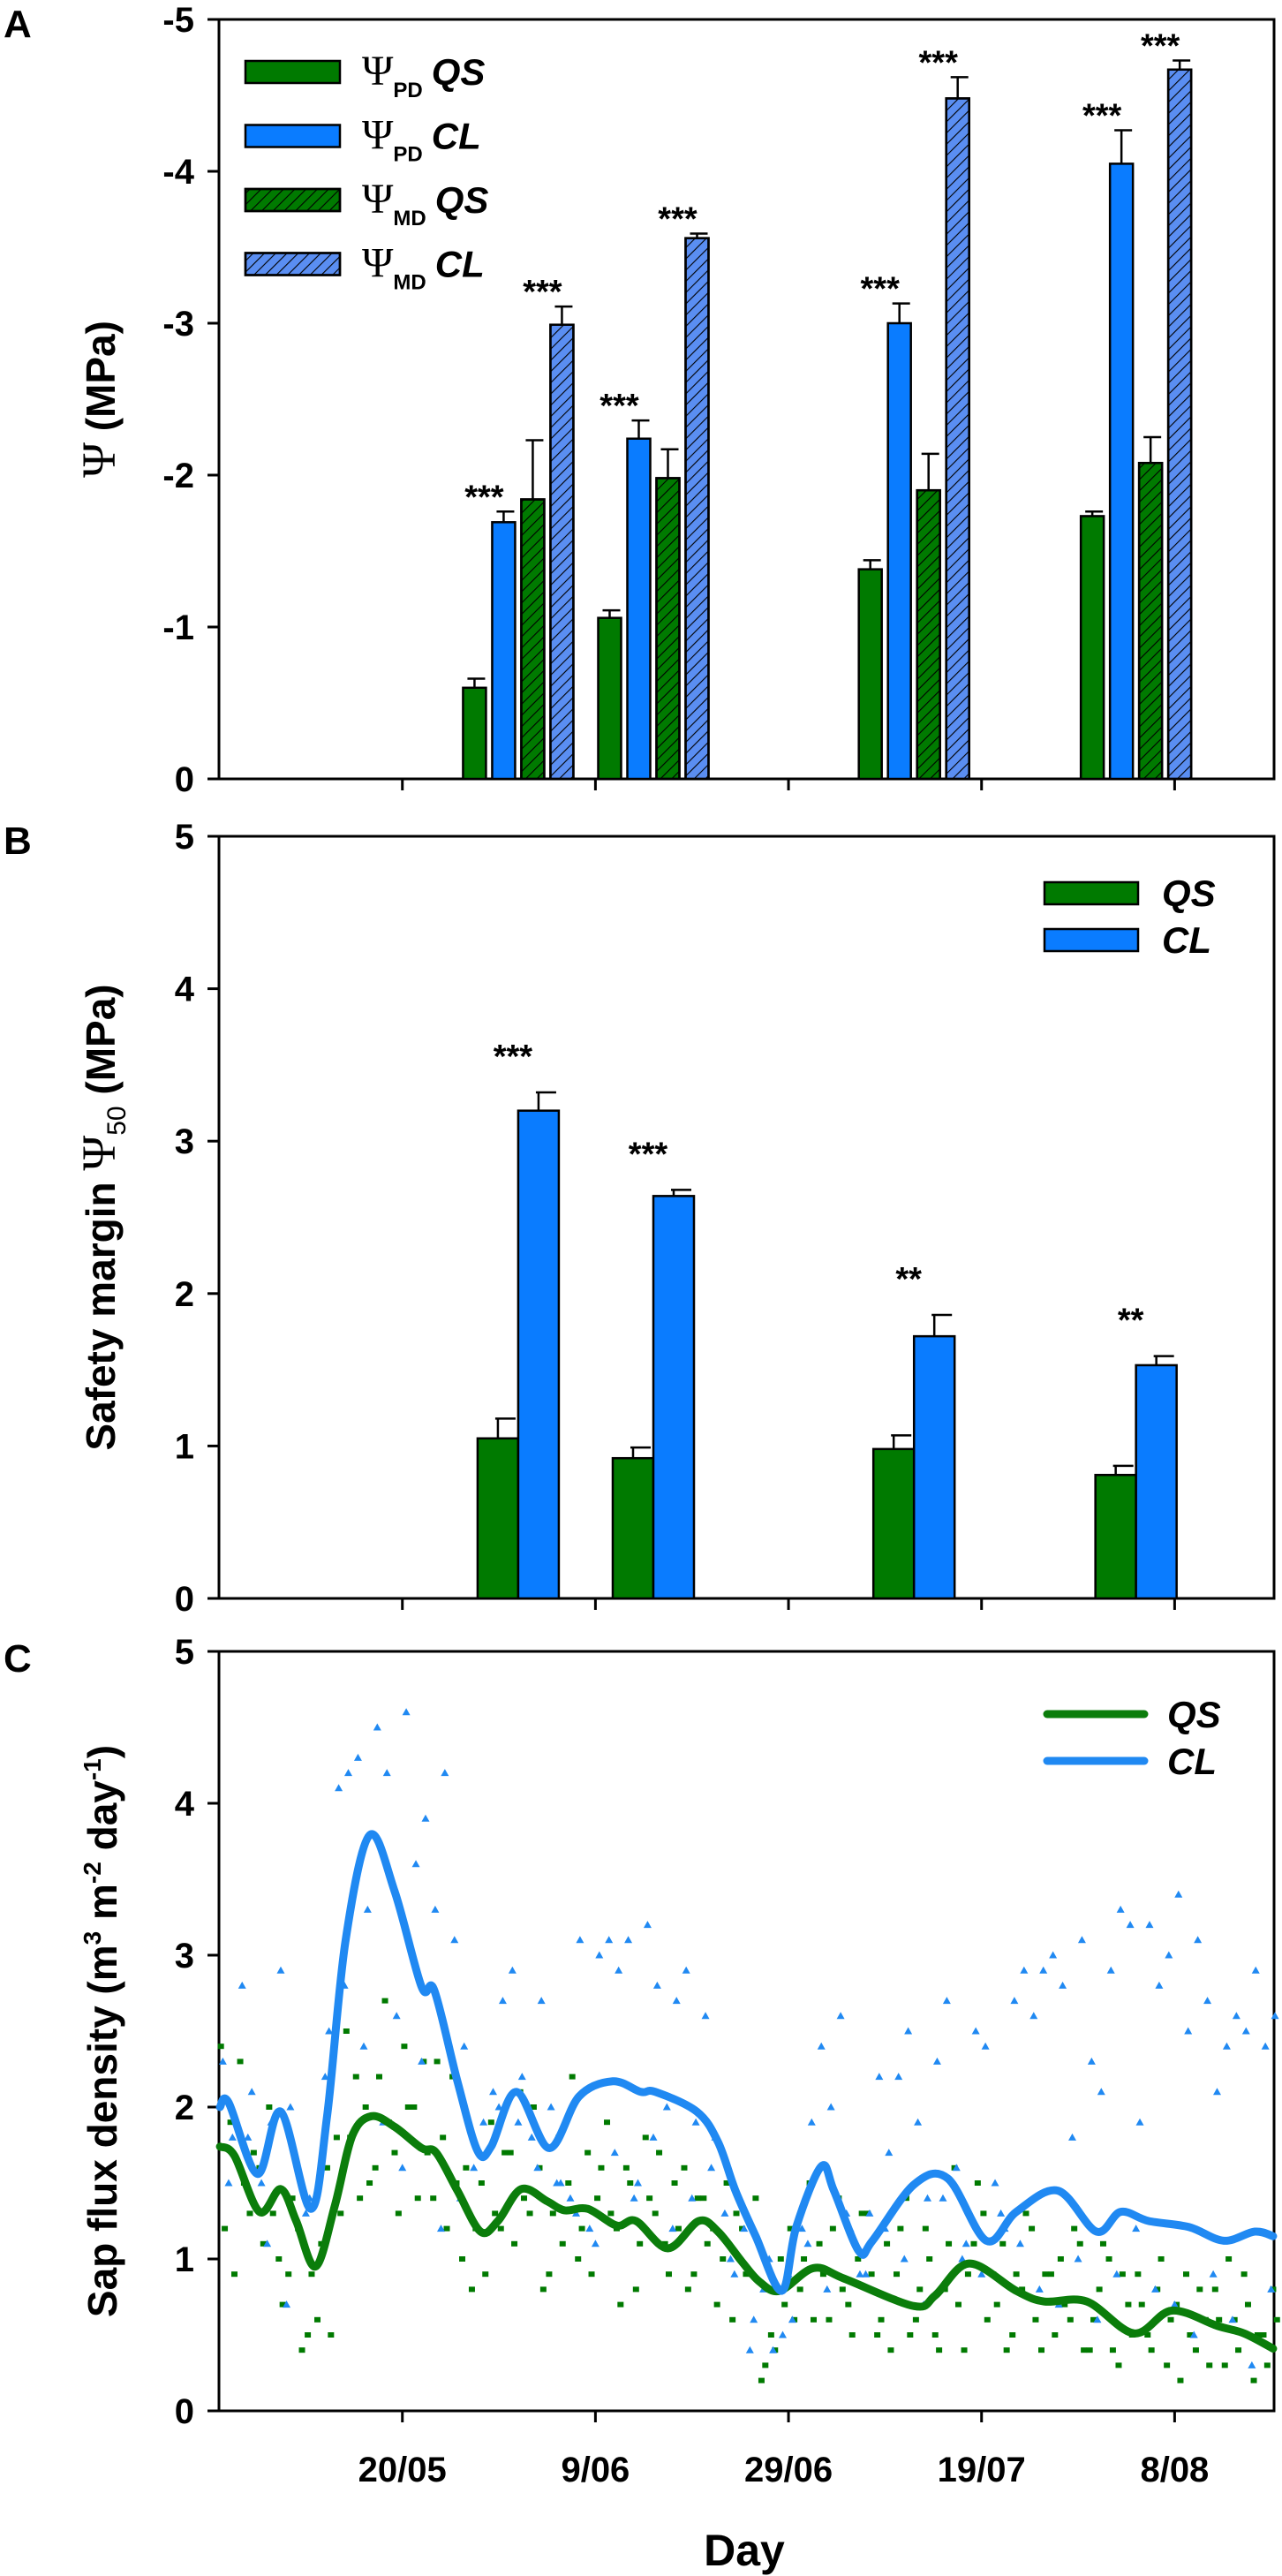 This screenshot has height=2576, width=1282. I want to click on y-axis-label: Safety margin Ψ50 (MPa), so click(102, 1217).